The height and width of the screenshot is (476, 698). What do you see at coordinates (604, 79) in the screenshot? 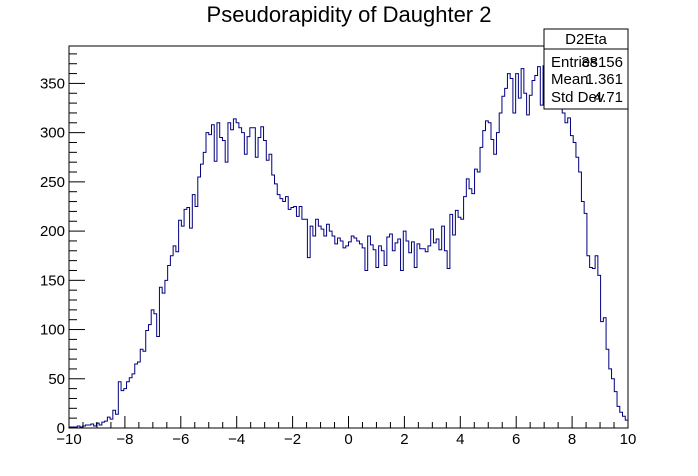
I see `stats-mean-value: 1.361` at bounding box center [604, 79].